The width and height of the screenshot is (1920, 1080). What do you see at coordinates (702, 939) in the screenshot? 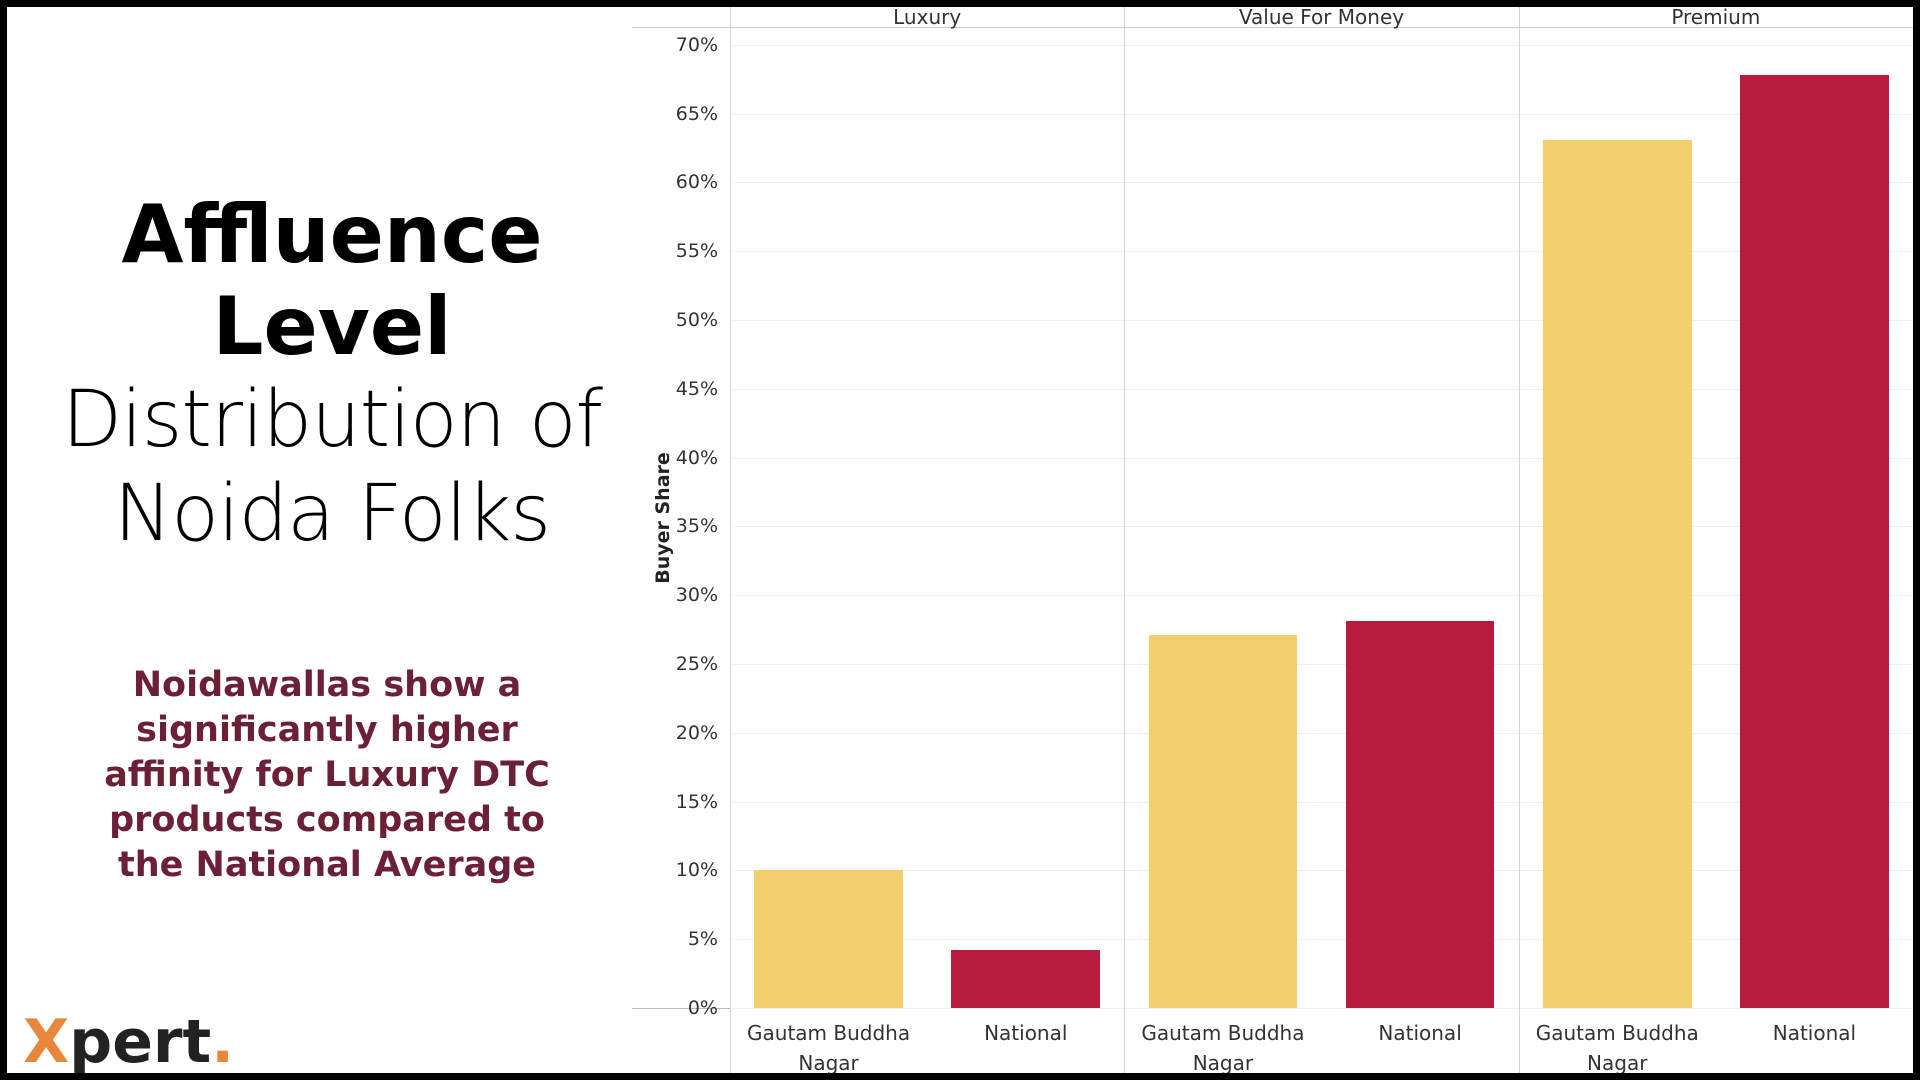
I see `y-tick-label: 5%` at bounding box center [702, 939].